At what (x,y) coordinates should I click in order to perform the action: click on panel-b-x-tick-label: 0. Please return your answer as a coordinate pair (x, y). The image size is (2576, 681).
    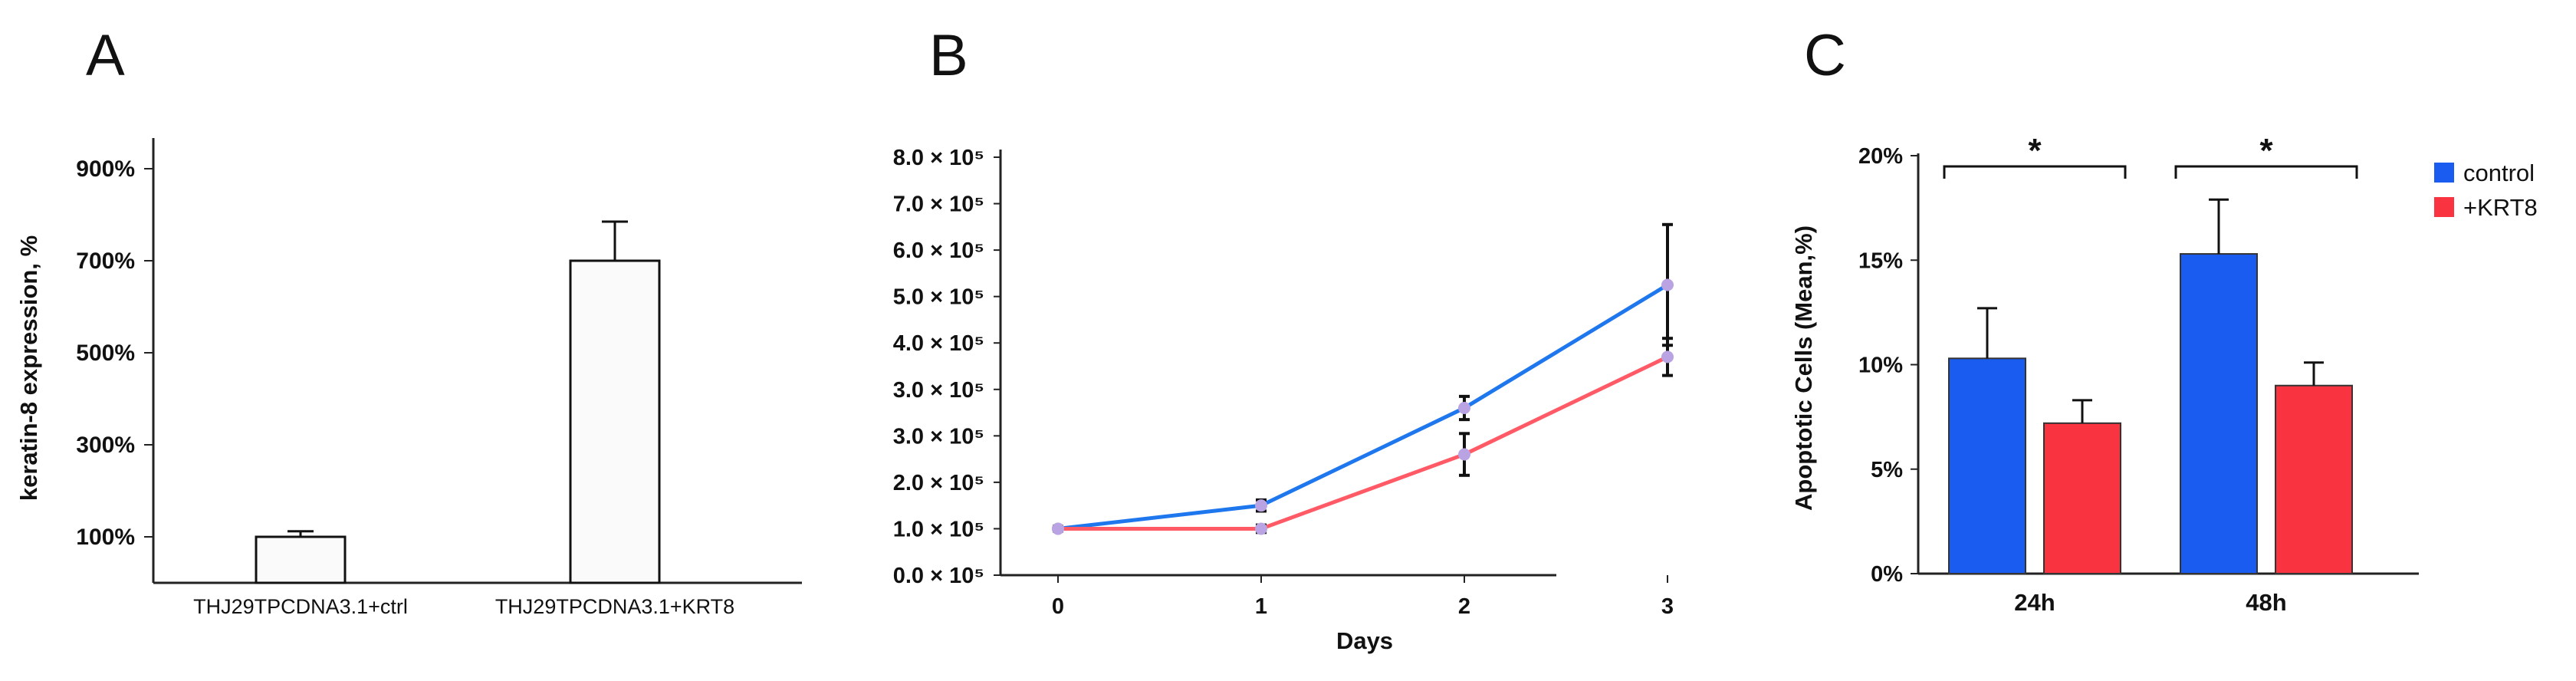
    Looking at the image, I should click on (1058, 606).